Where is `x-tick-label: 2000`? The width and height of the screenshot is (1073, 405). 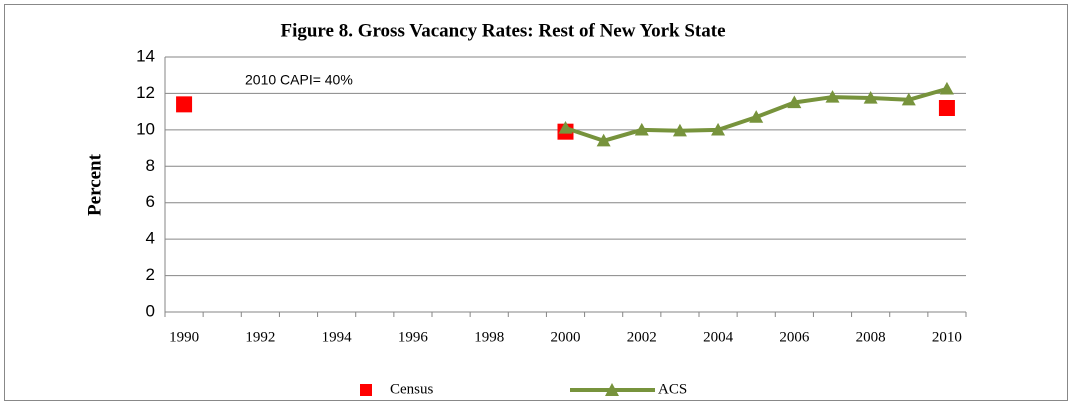
x-tick-label: 2000 is located at coordinates (566, 337).